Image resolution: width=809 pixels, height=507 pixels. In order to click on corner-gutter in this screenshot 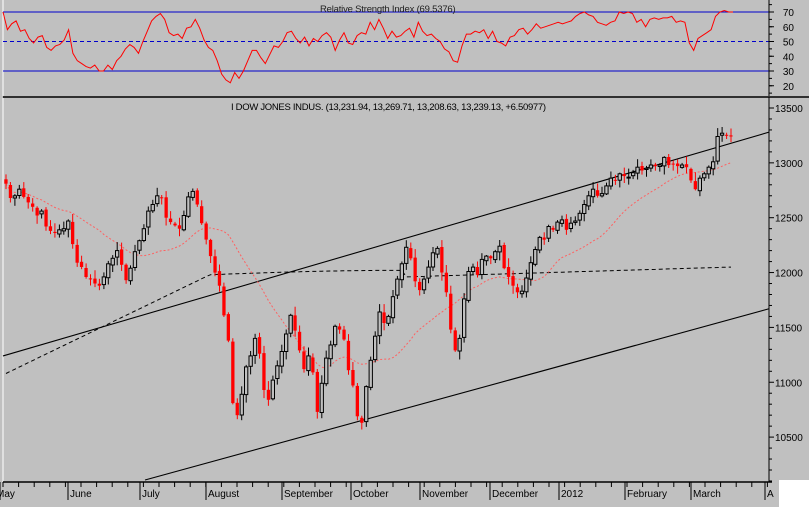, I will do `click(794, 493)`.